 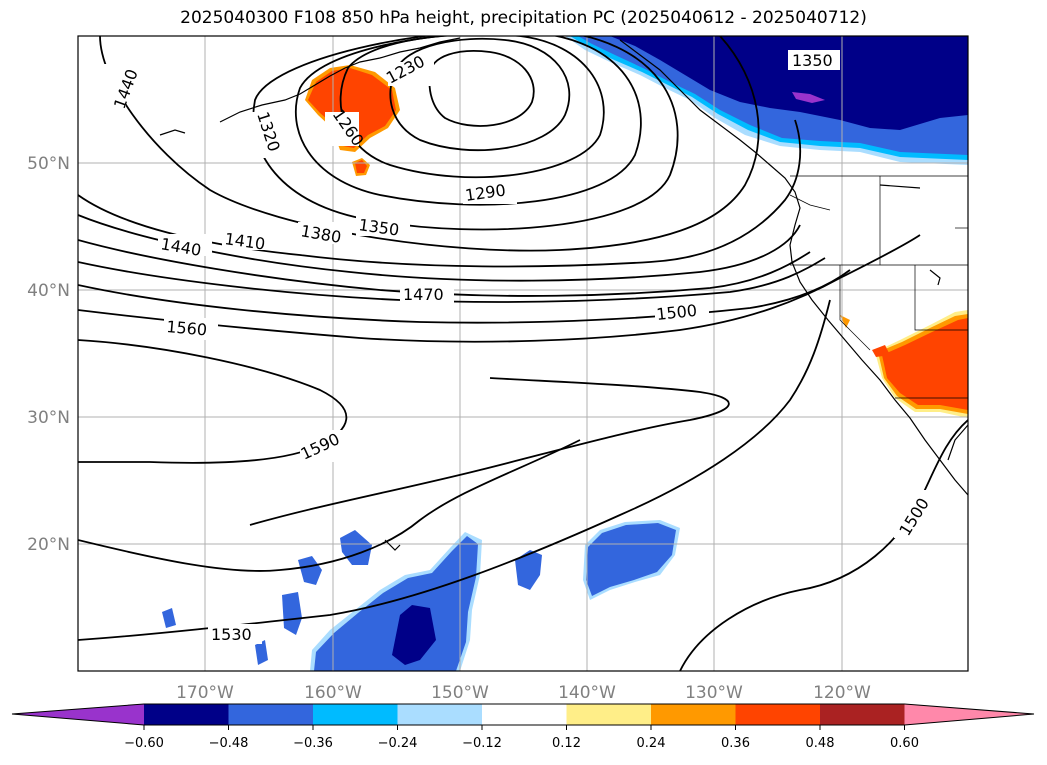 What do you see at coordinates (969, 714) in the screenshot?
I see `colorbar-extend-high` at bounding box center [969, 714].